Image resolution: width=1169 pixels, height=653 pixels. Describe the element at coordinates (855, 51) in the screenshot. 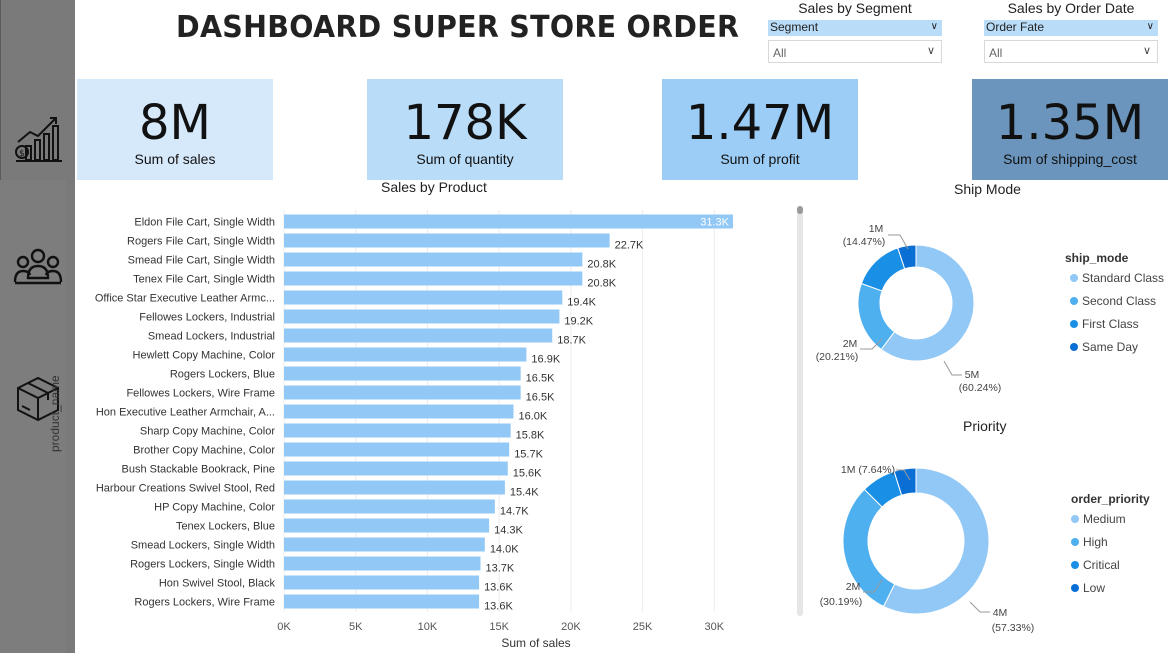

I see `segment-dropdown: All ∨` at that location.